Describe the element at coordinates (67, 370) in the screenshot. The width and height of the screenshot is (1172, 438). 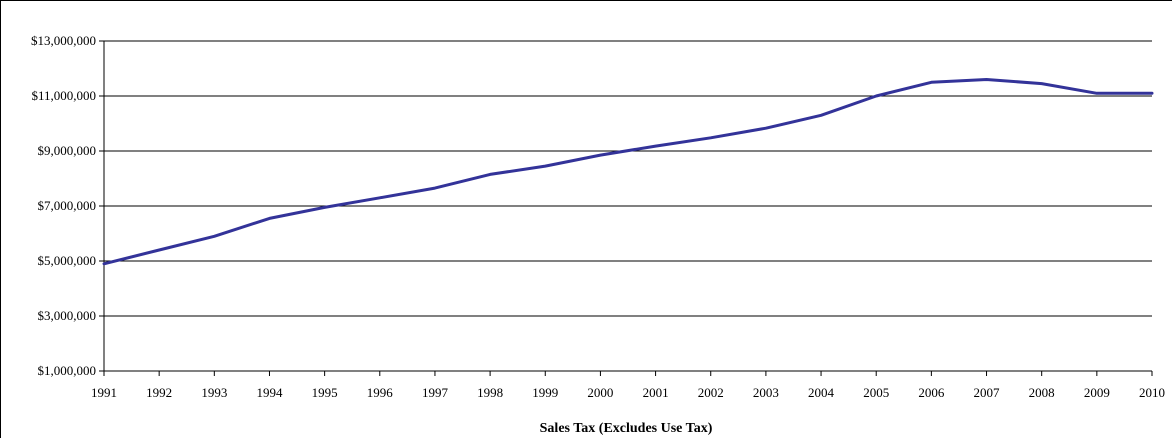
I see `y-tick-label: $1,000,000` at that location.